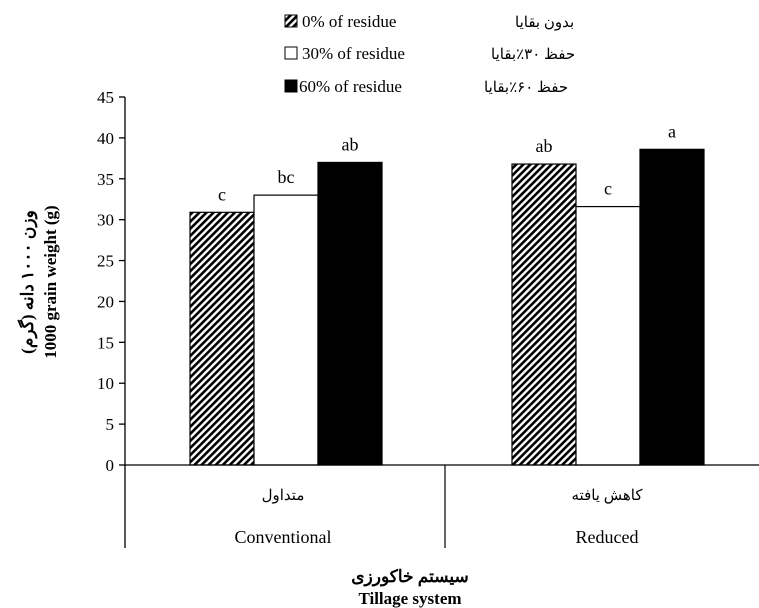 This screenshot has height=608, width=759. What do you see at coordinates (110, 465) in the screenshot?
I see `y-tick-label: 0` at bounding box center [110, 465].